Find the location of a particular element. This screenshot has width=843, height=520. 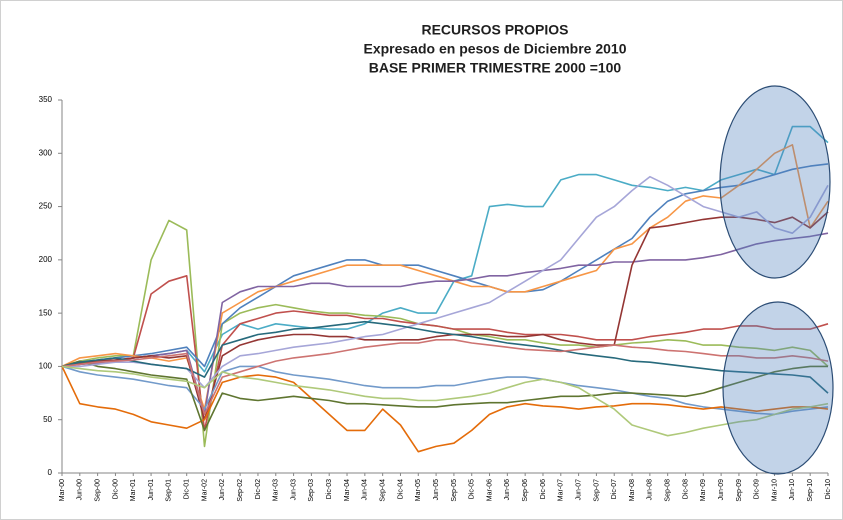

x-tick-label: Sep-04 is located at coordinates (382, 490).